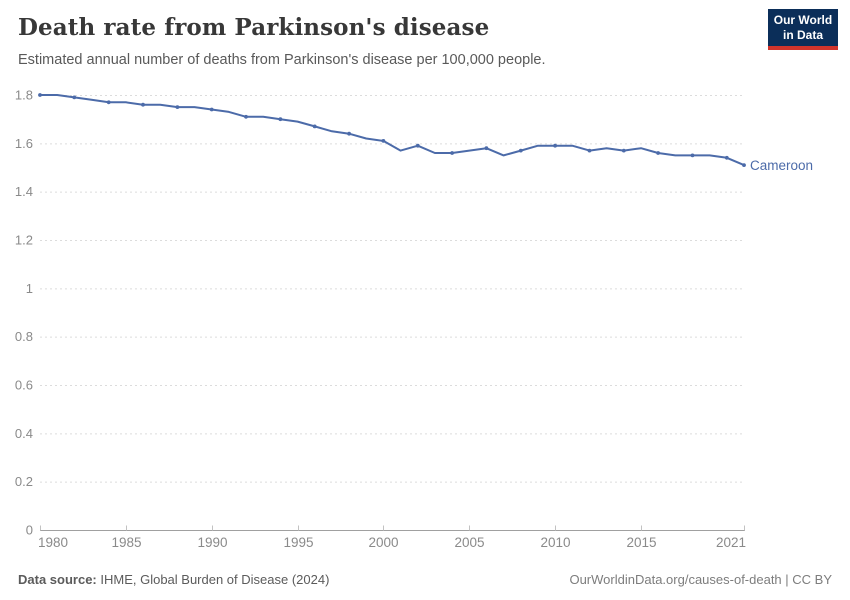 The height and width of the screenshot is (600, 850). What do you see at coordinates (29, 530) in the screenshot?
I see `y-tick-label: 0` at bounding box center [29, 530].